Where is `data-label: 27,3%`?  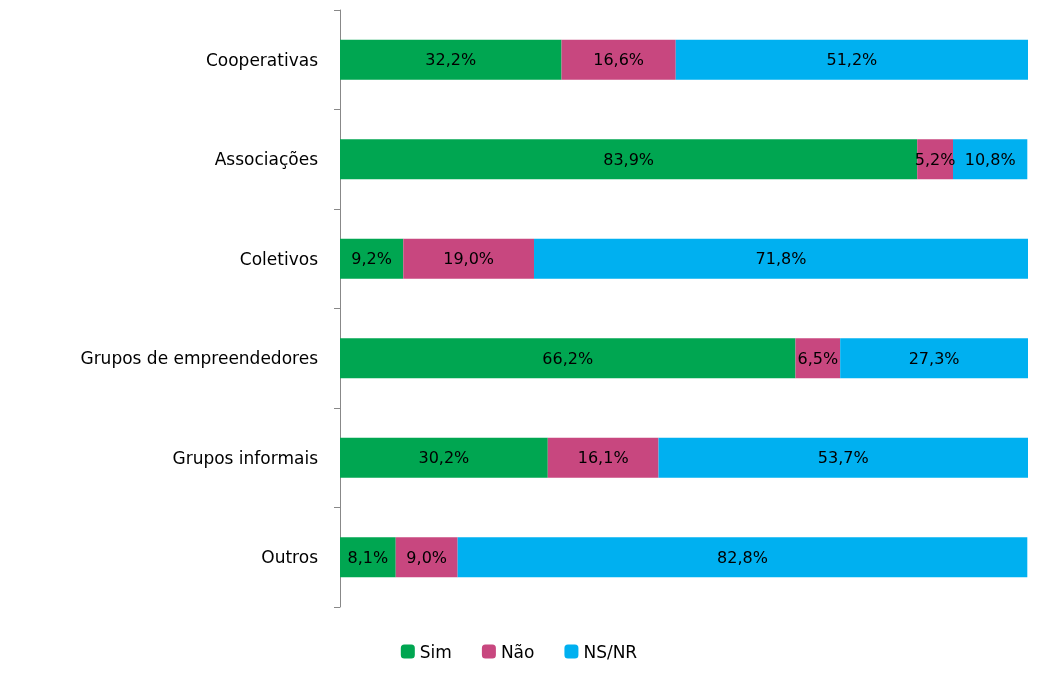 data-label: 27,3% is located at coordinates (934, 358).